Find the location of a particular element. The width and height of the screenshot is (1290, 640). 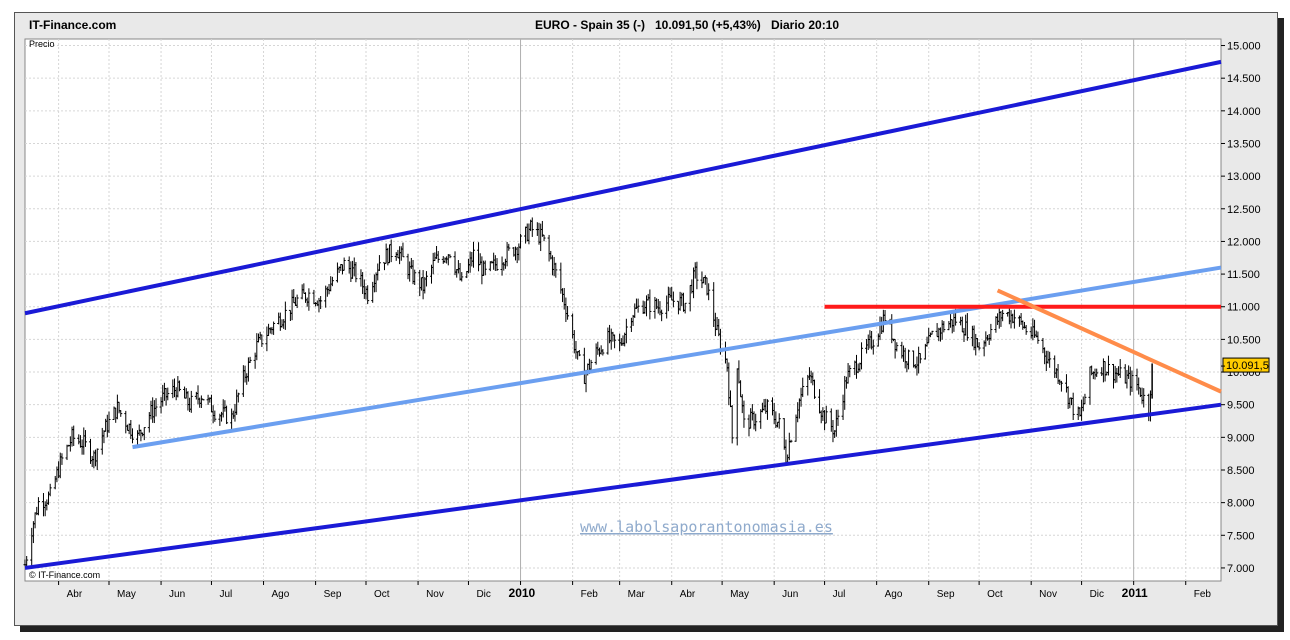

y-tick-label: 7.500 is located at coordinates (1241, 536).